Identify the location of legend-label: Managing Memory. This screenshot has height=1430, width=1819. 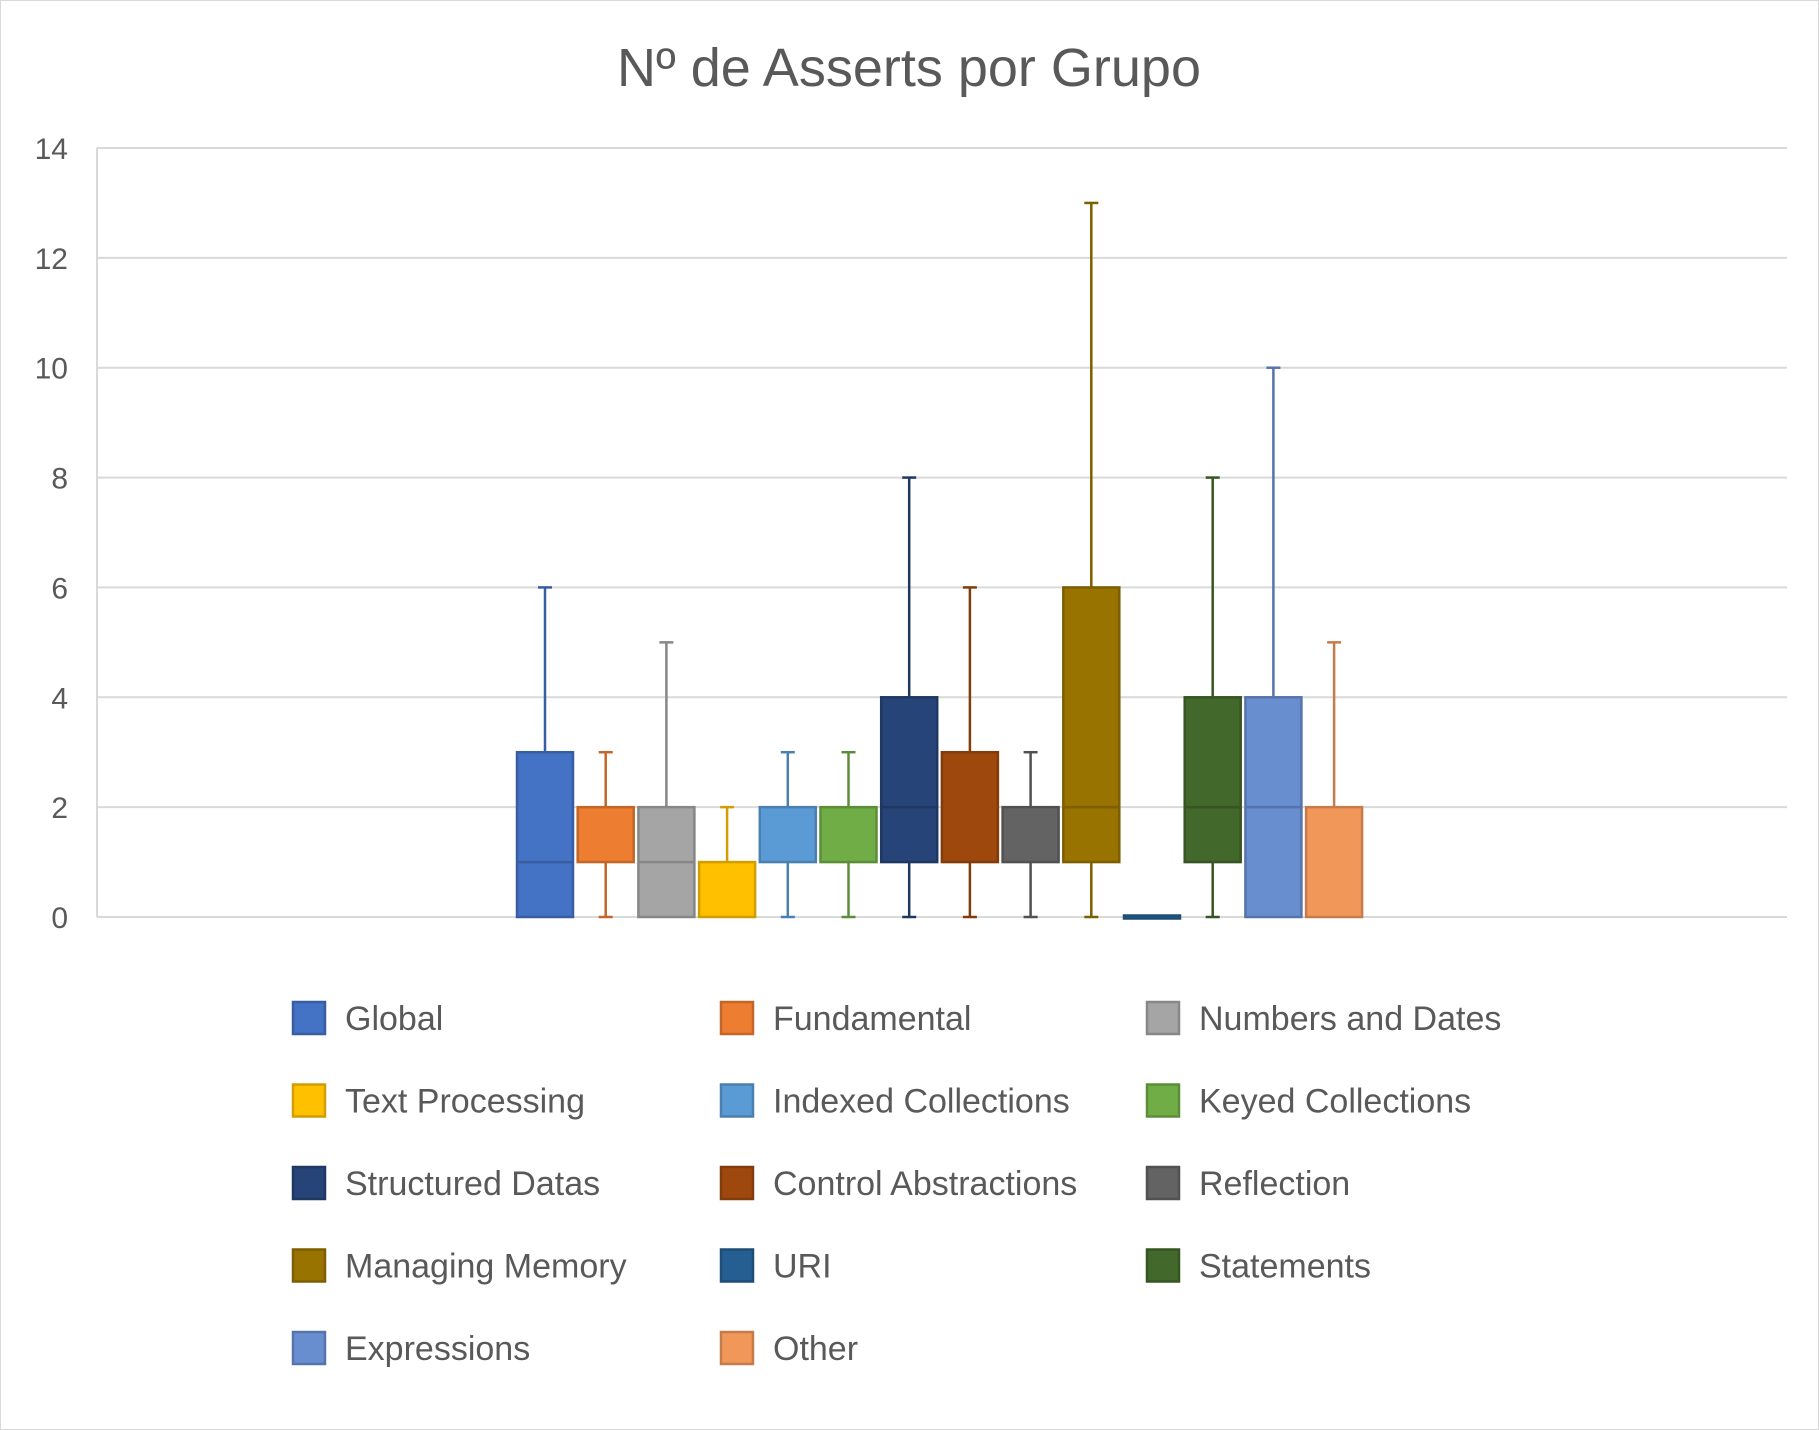
(486, 1267).